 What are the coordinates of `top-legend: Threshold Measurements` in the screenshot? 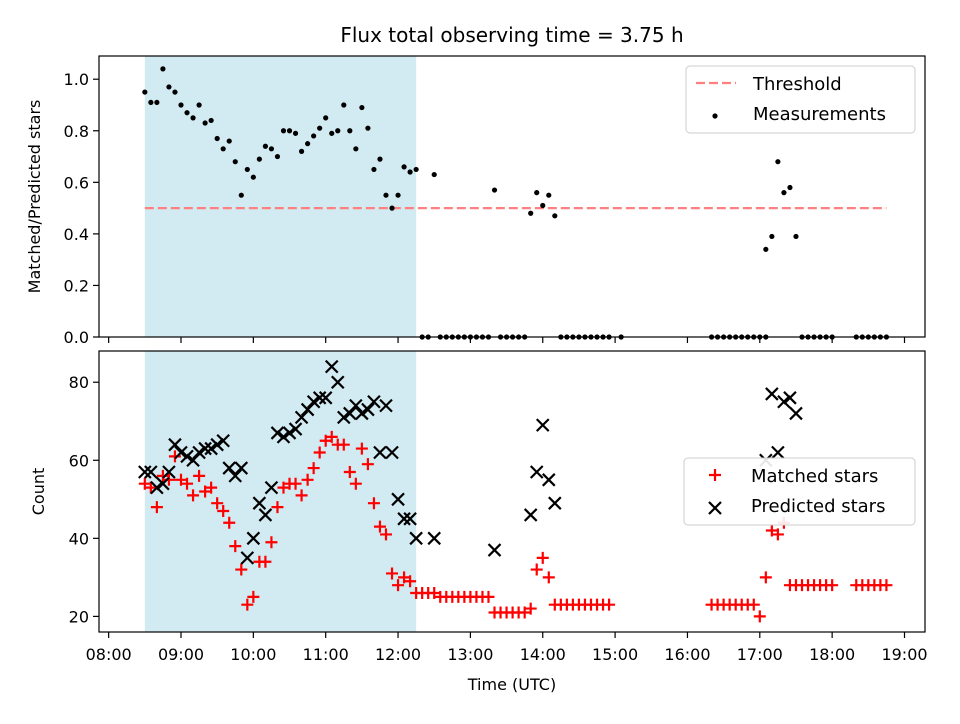 It's located at (800, 99).